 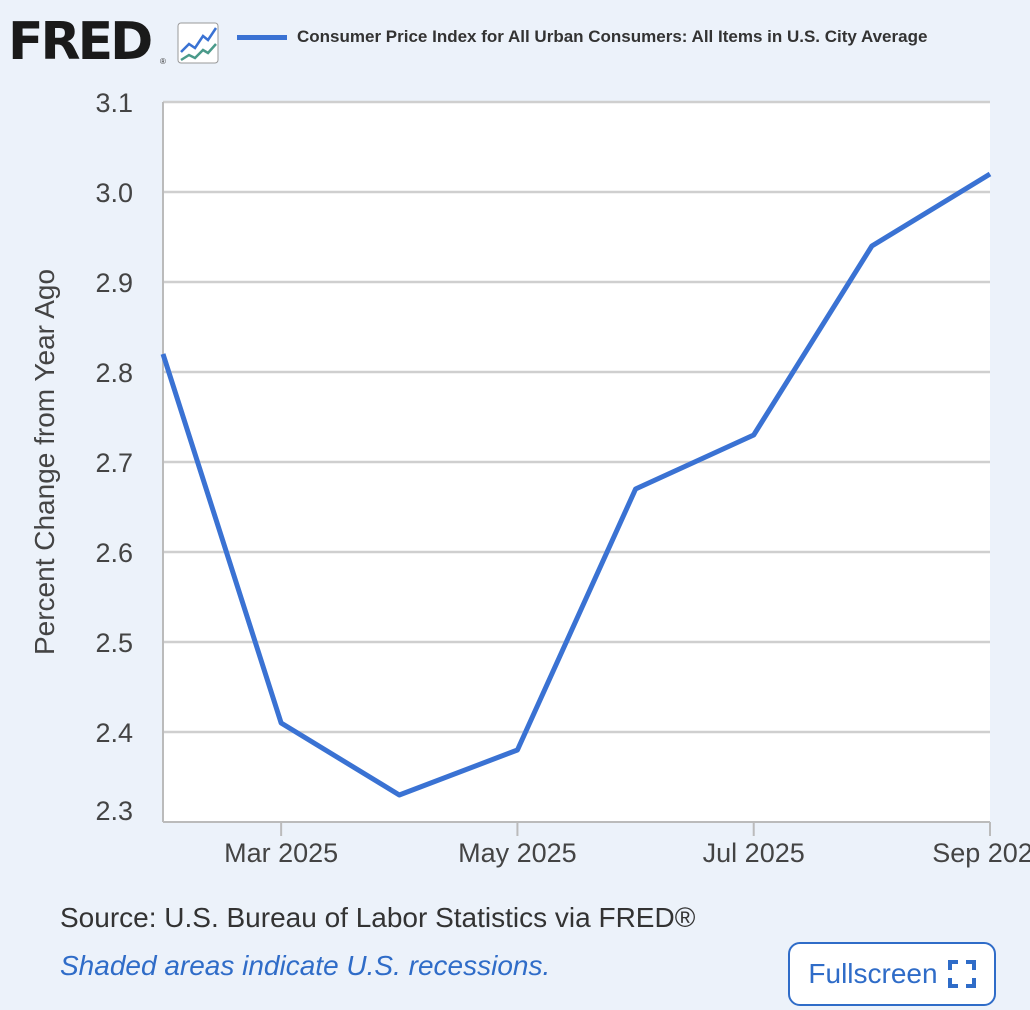 What do you see at coordinates (262, 37) in the screenshot?
I see `legend-swatch` at bounding box center [262, 37].